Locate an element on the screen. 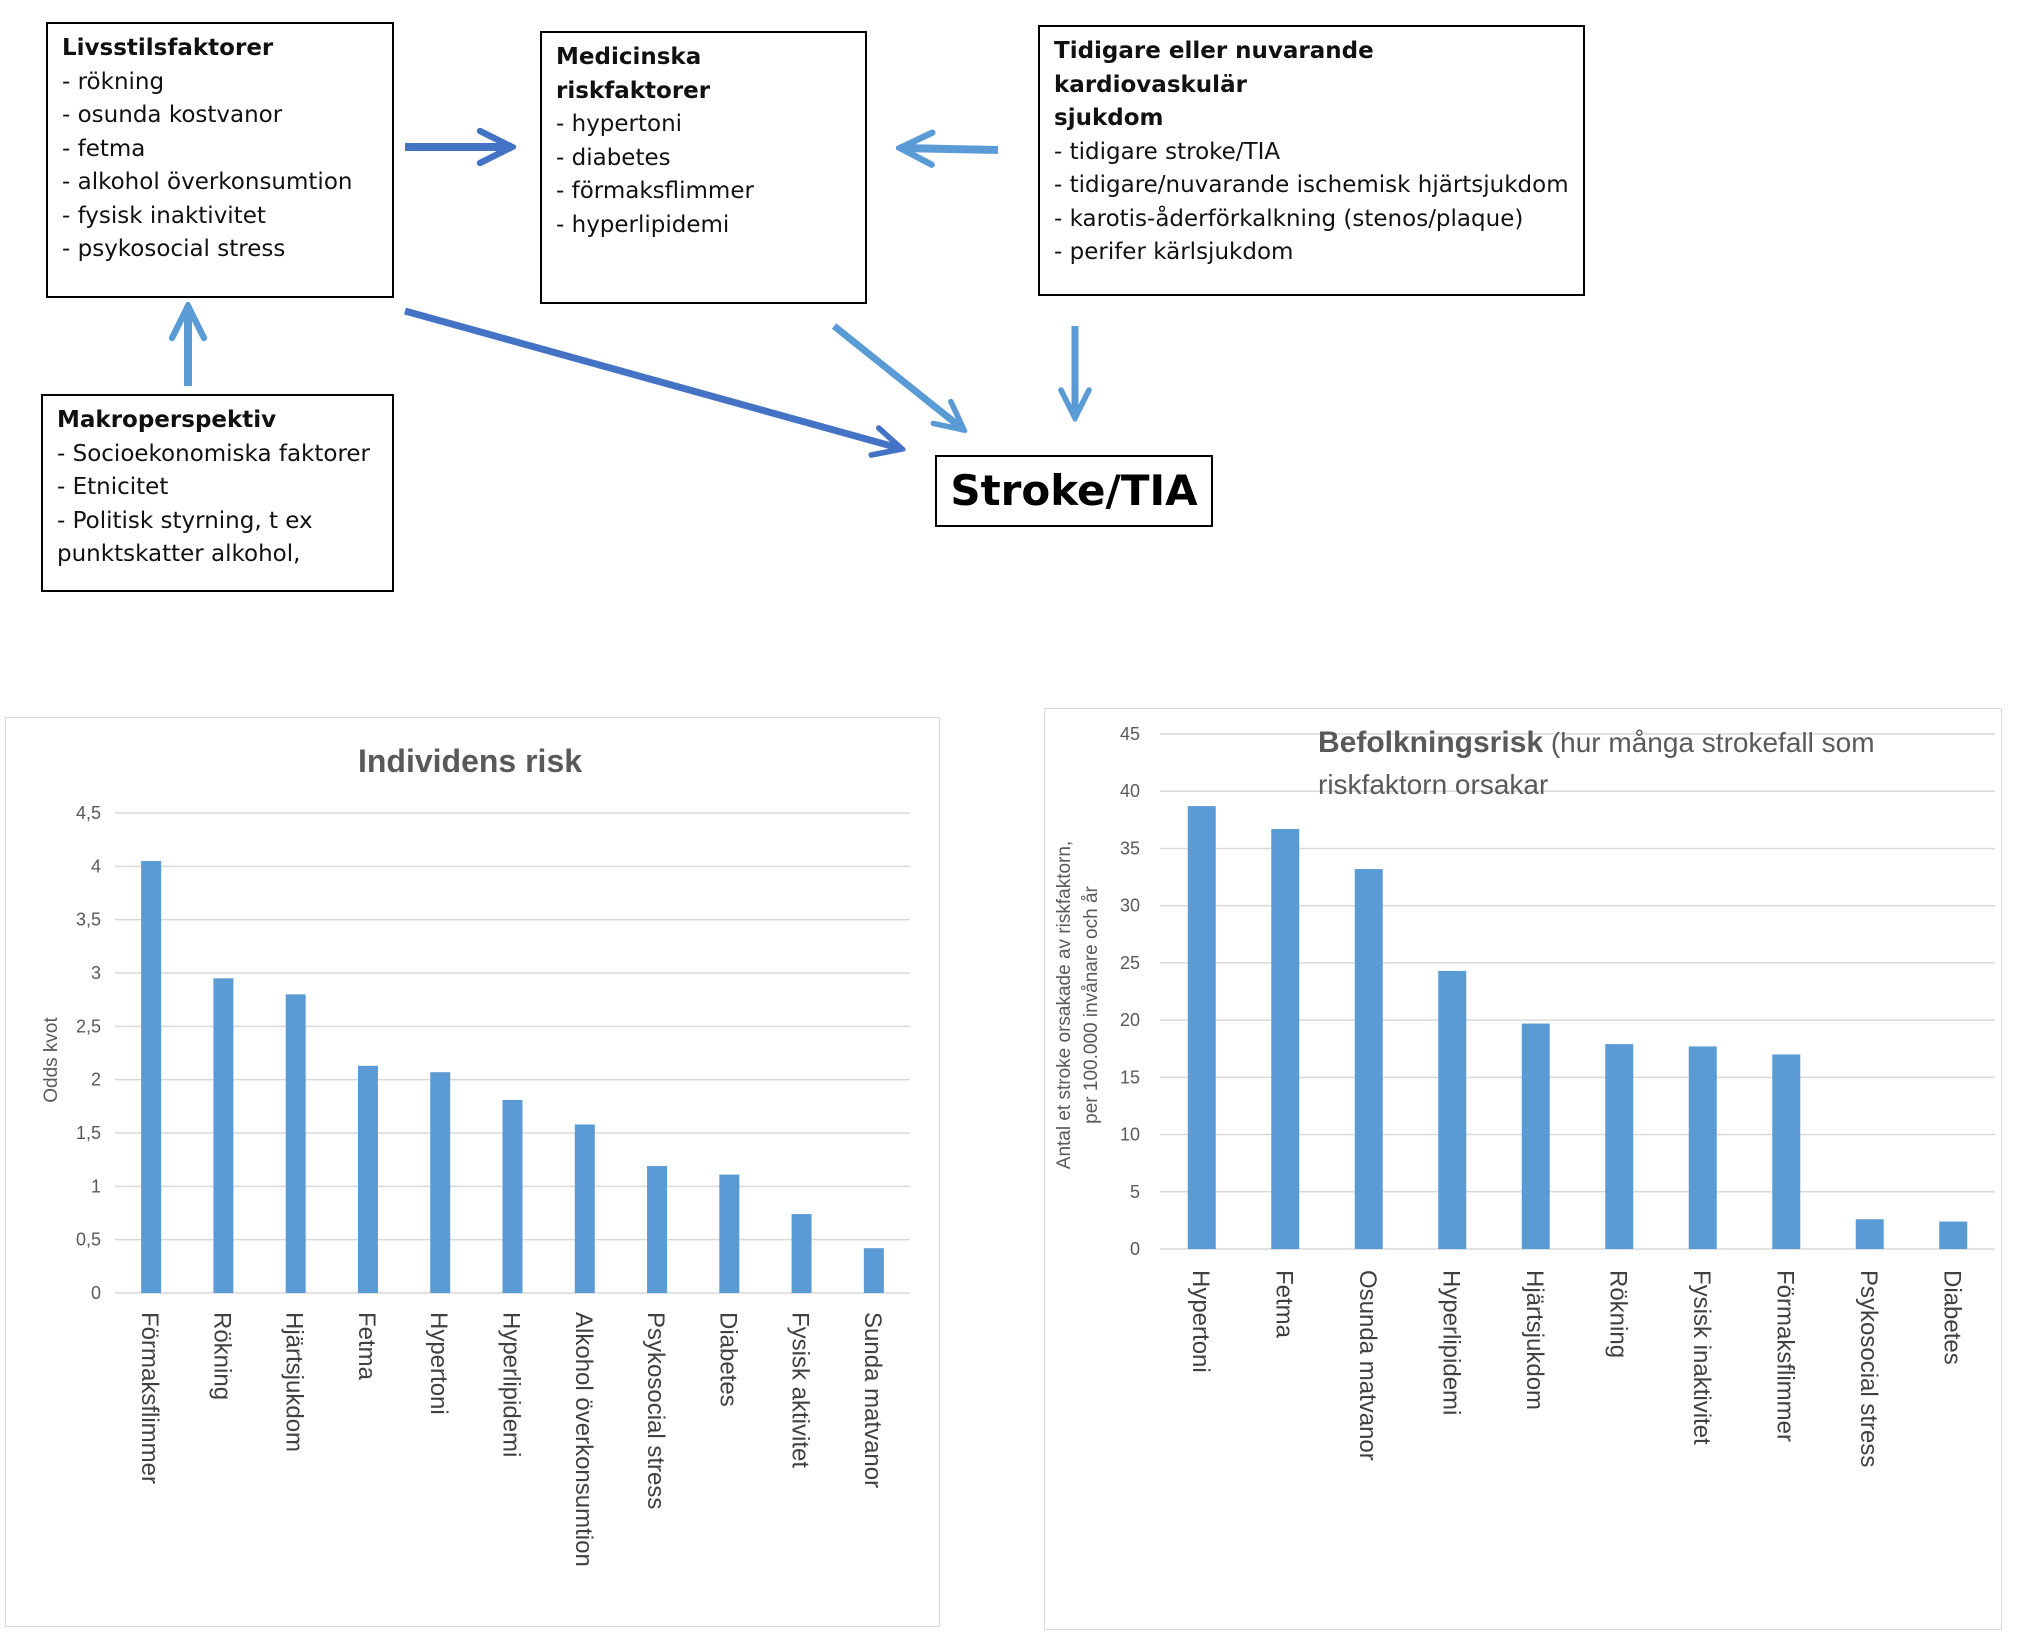 Image resolution: width=2022 pixels, height=1634 pixels. y-tick-label: 1 is located at coordinates (96, 1186).